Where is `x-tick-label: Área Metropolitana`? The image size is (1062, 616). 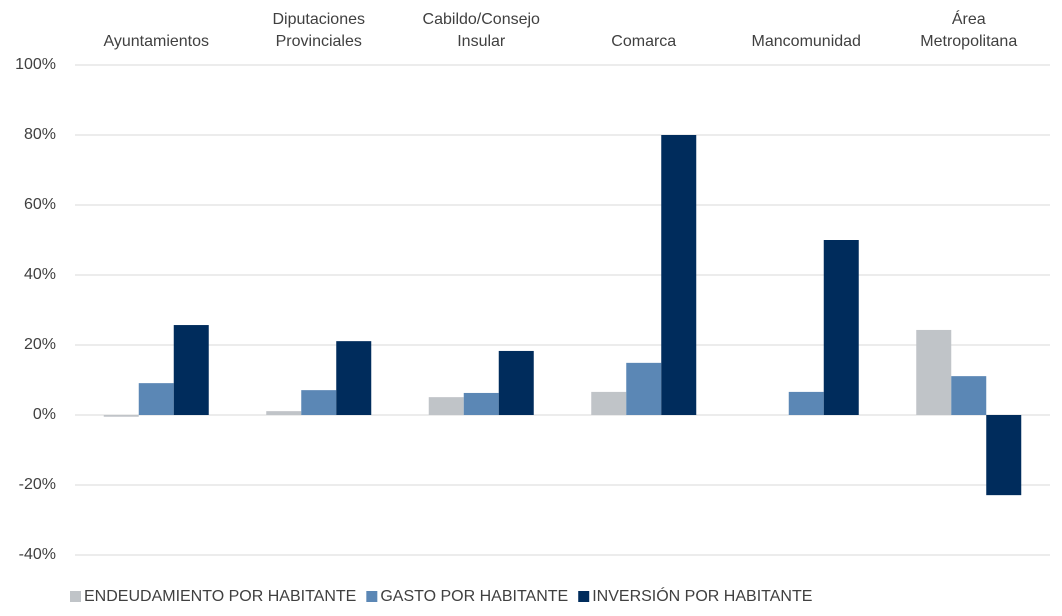
x-tick-label: Área Metropolitana is located at coordinates (968, 29).